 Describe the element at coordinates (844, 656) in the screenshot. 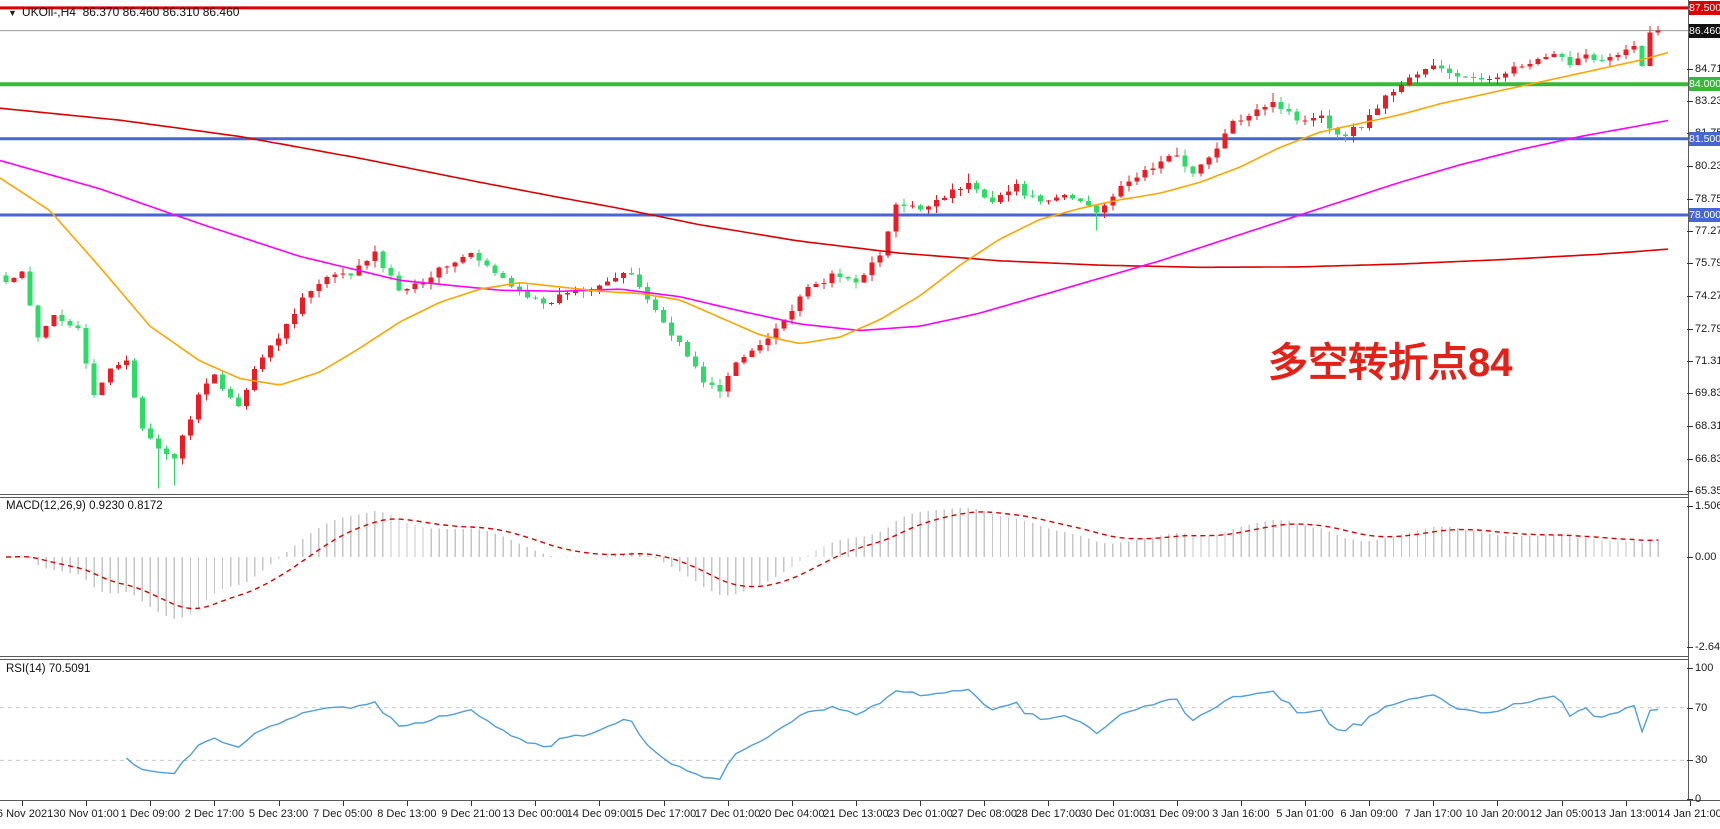

I see `macd-rsi-separator` at that location.